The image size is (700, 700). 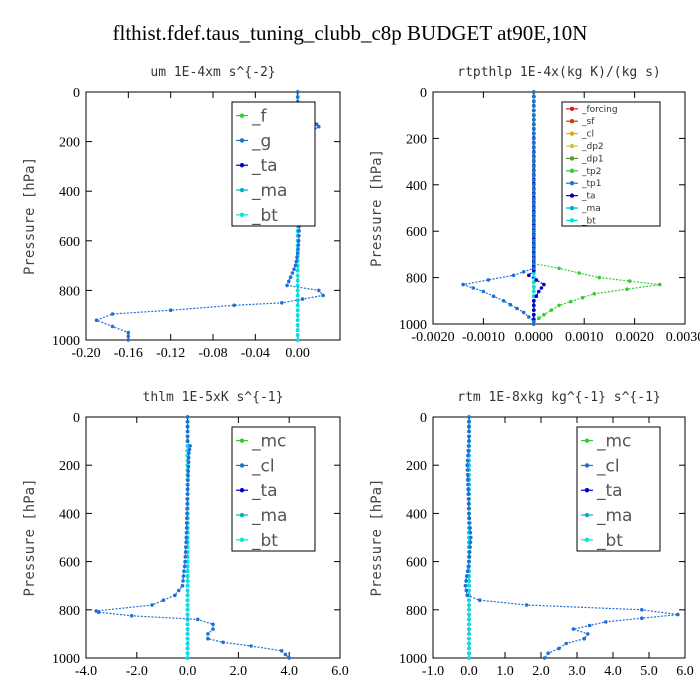 I want to click on x-tick-label: -0.12, so click(x=170, y=353).